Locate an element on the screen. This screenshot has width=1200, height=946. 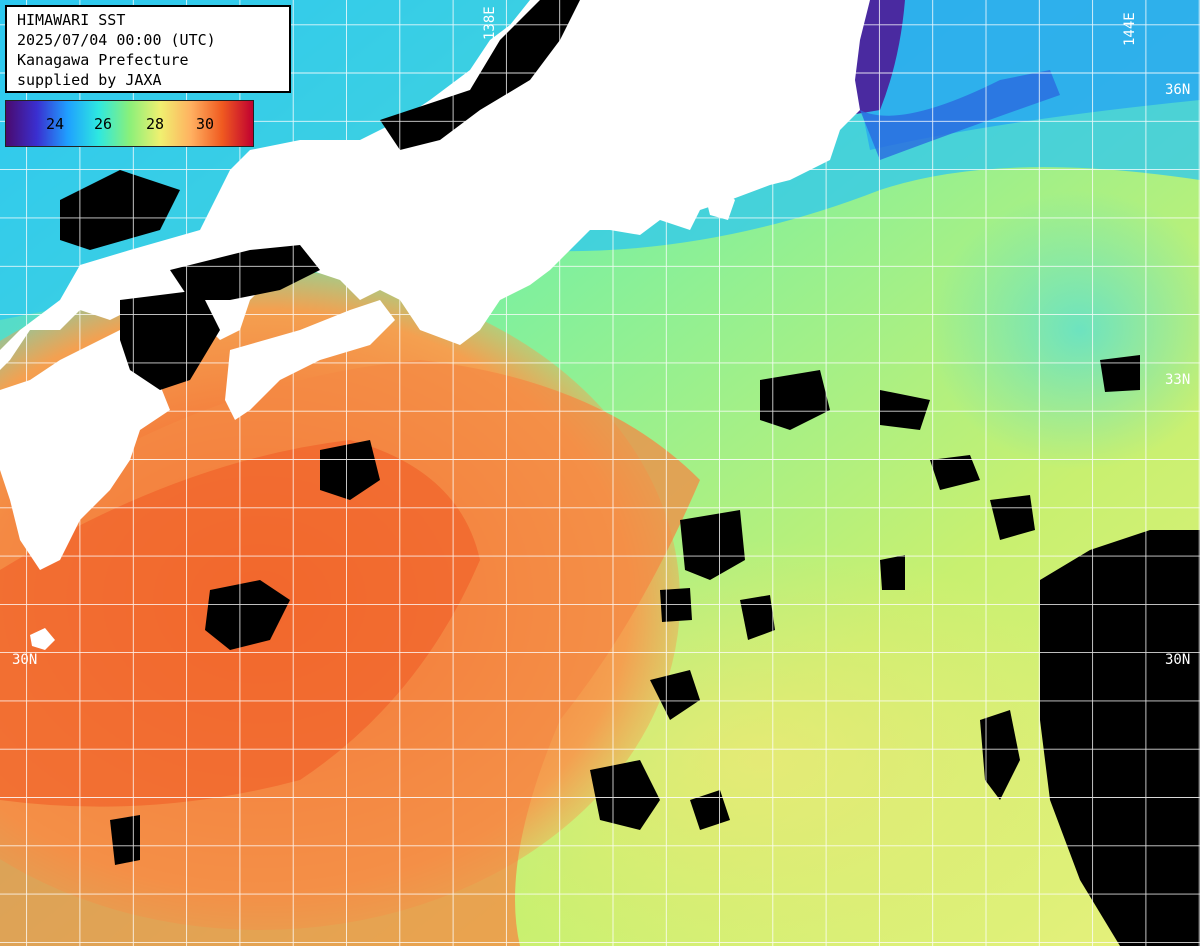
land-kyushu is located at coordinates (85, 450).